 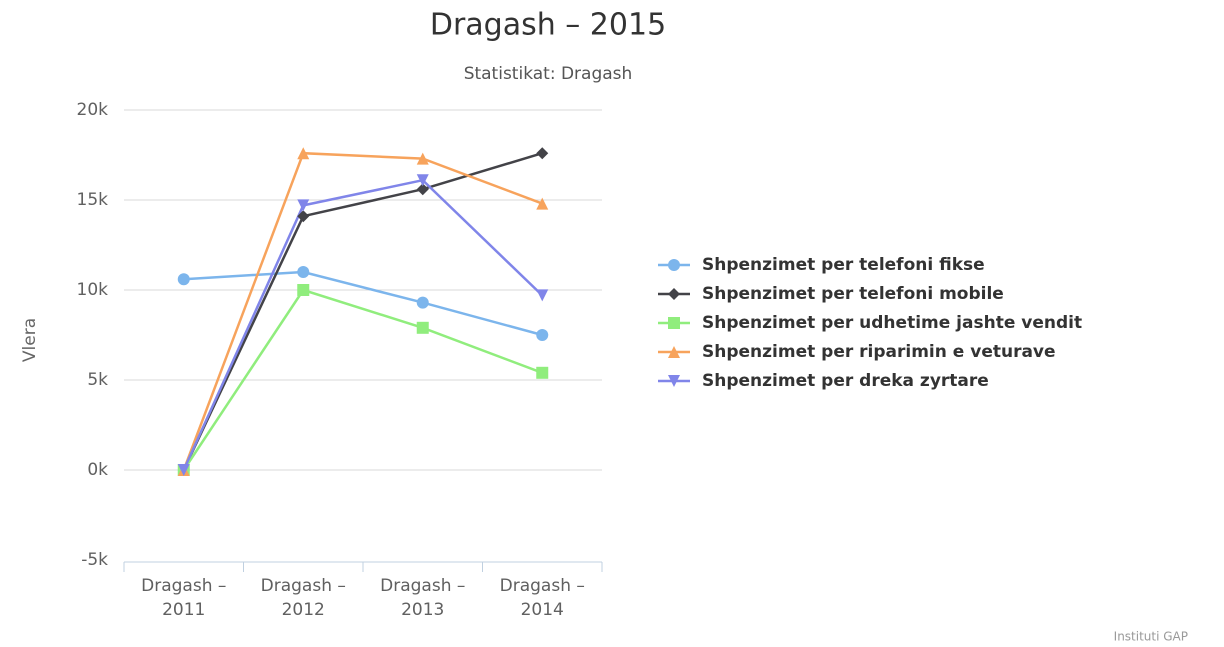 What do you see at coordinates (303, 598) in the screenshot?
I see `x-tick-label: Dragash – 2012` at bounding box center [303, 598].